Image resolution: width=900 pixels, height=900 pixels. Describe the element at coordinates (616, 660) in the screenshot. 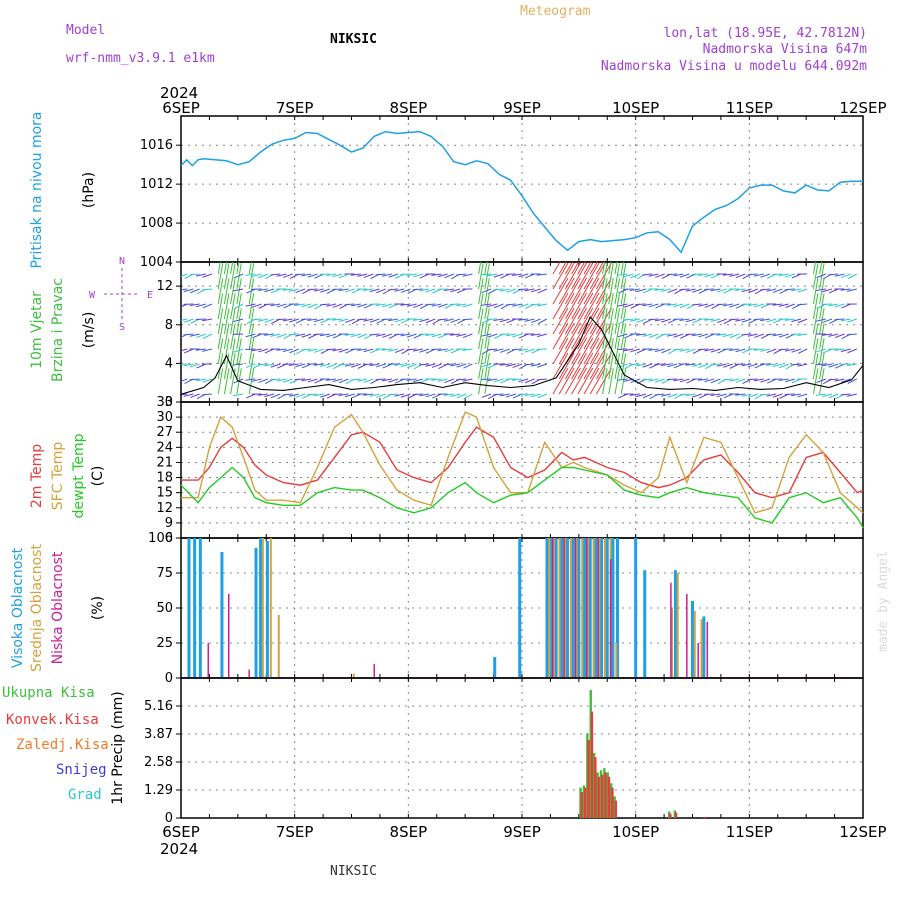

I see `cloud-mid-bar` at that location.